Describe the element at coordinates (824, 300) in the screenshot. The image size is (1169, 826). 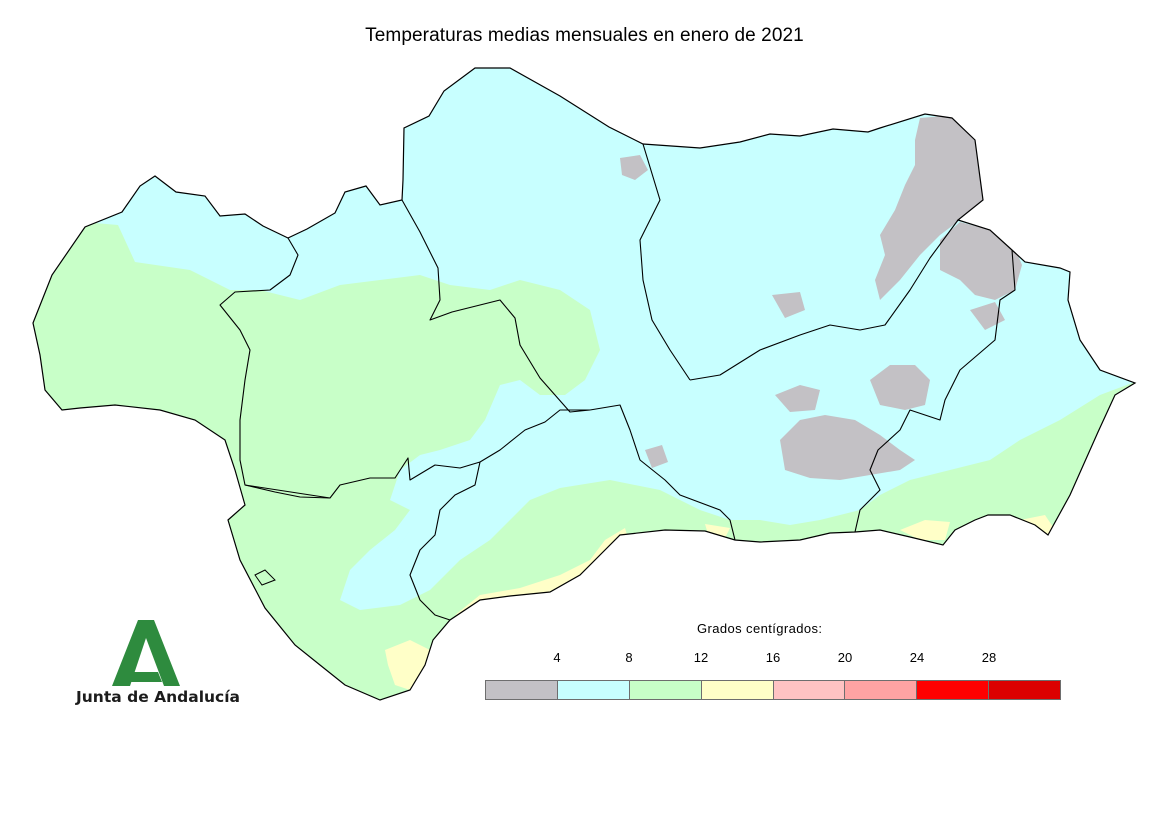
I see `border-jaen-granada` at that location.